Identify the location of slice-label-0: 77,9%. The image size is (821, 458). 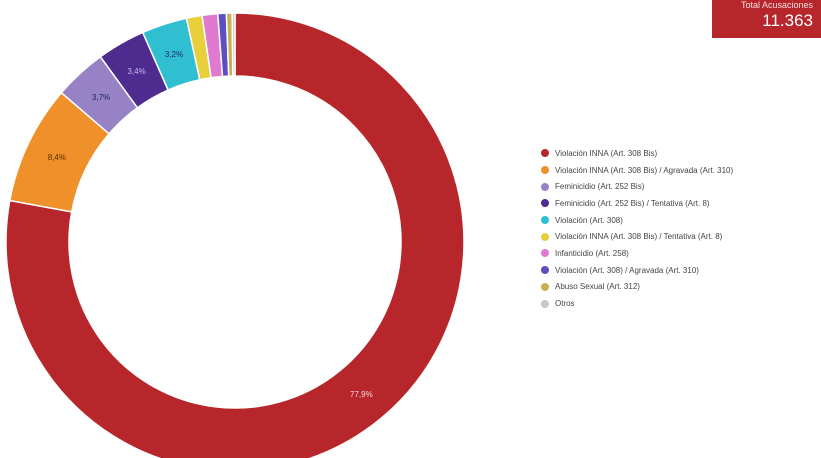
(361, 394).